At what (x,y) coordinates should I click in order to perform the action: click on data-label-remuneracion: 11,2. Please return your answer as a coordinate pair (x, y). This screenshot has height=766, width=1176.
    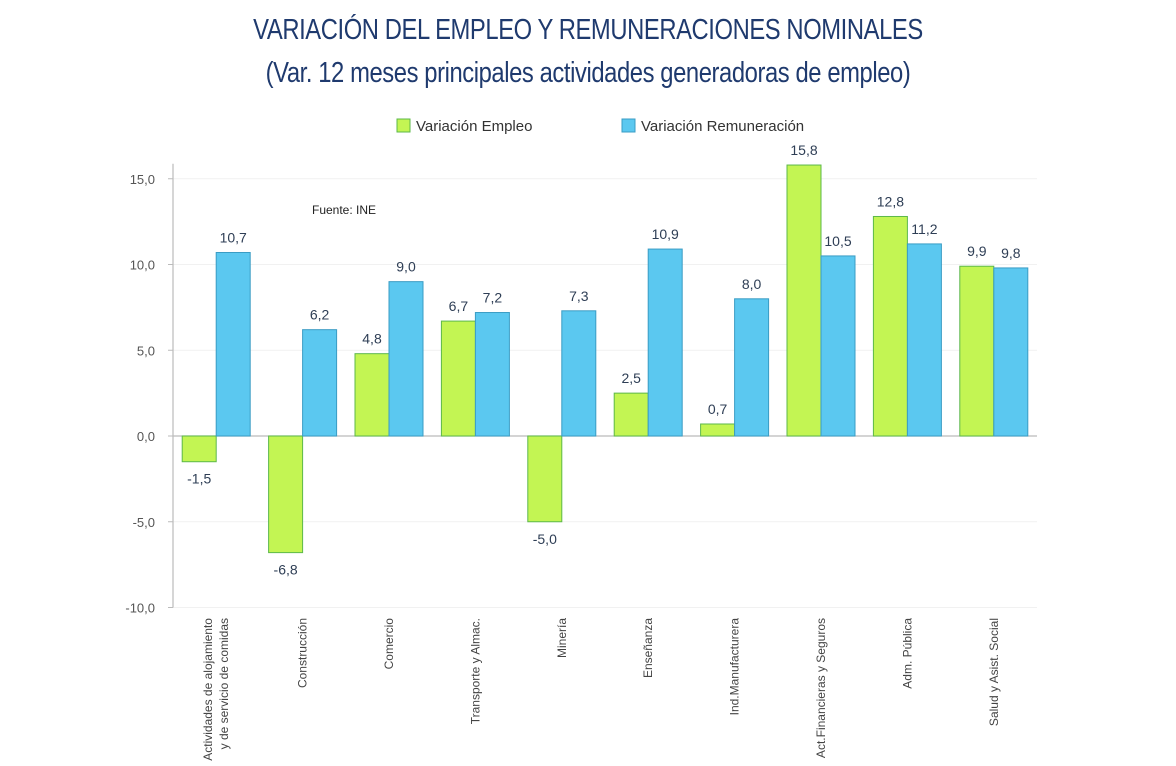
    Looking at the image, I should click on (924, 229).